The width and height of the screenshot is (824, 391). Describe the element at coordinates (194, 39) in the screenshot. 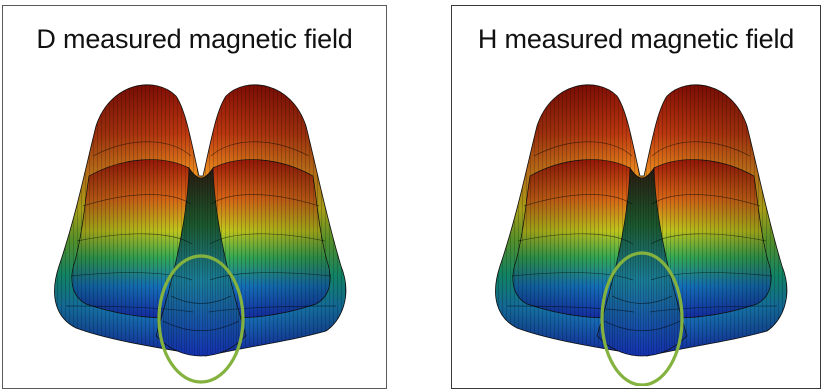

I see `panel-title: D measured magnetic field` at that location.